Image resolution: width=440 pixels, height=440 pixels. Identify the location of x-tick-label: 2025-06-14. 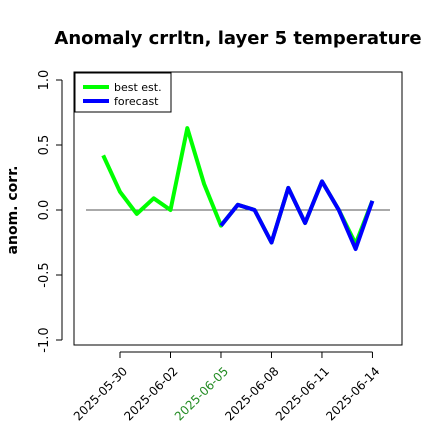
(352, 393).